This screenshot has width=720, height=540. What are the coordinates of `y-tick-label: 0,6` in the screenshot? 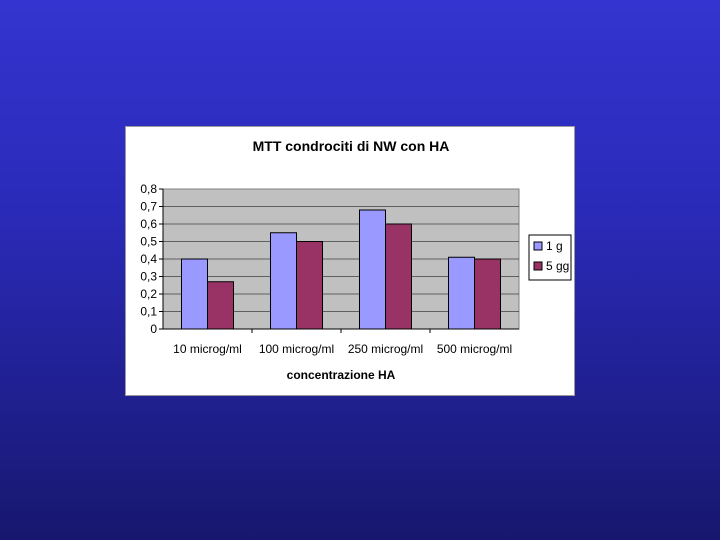 It's located at (148, 224).